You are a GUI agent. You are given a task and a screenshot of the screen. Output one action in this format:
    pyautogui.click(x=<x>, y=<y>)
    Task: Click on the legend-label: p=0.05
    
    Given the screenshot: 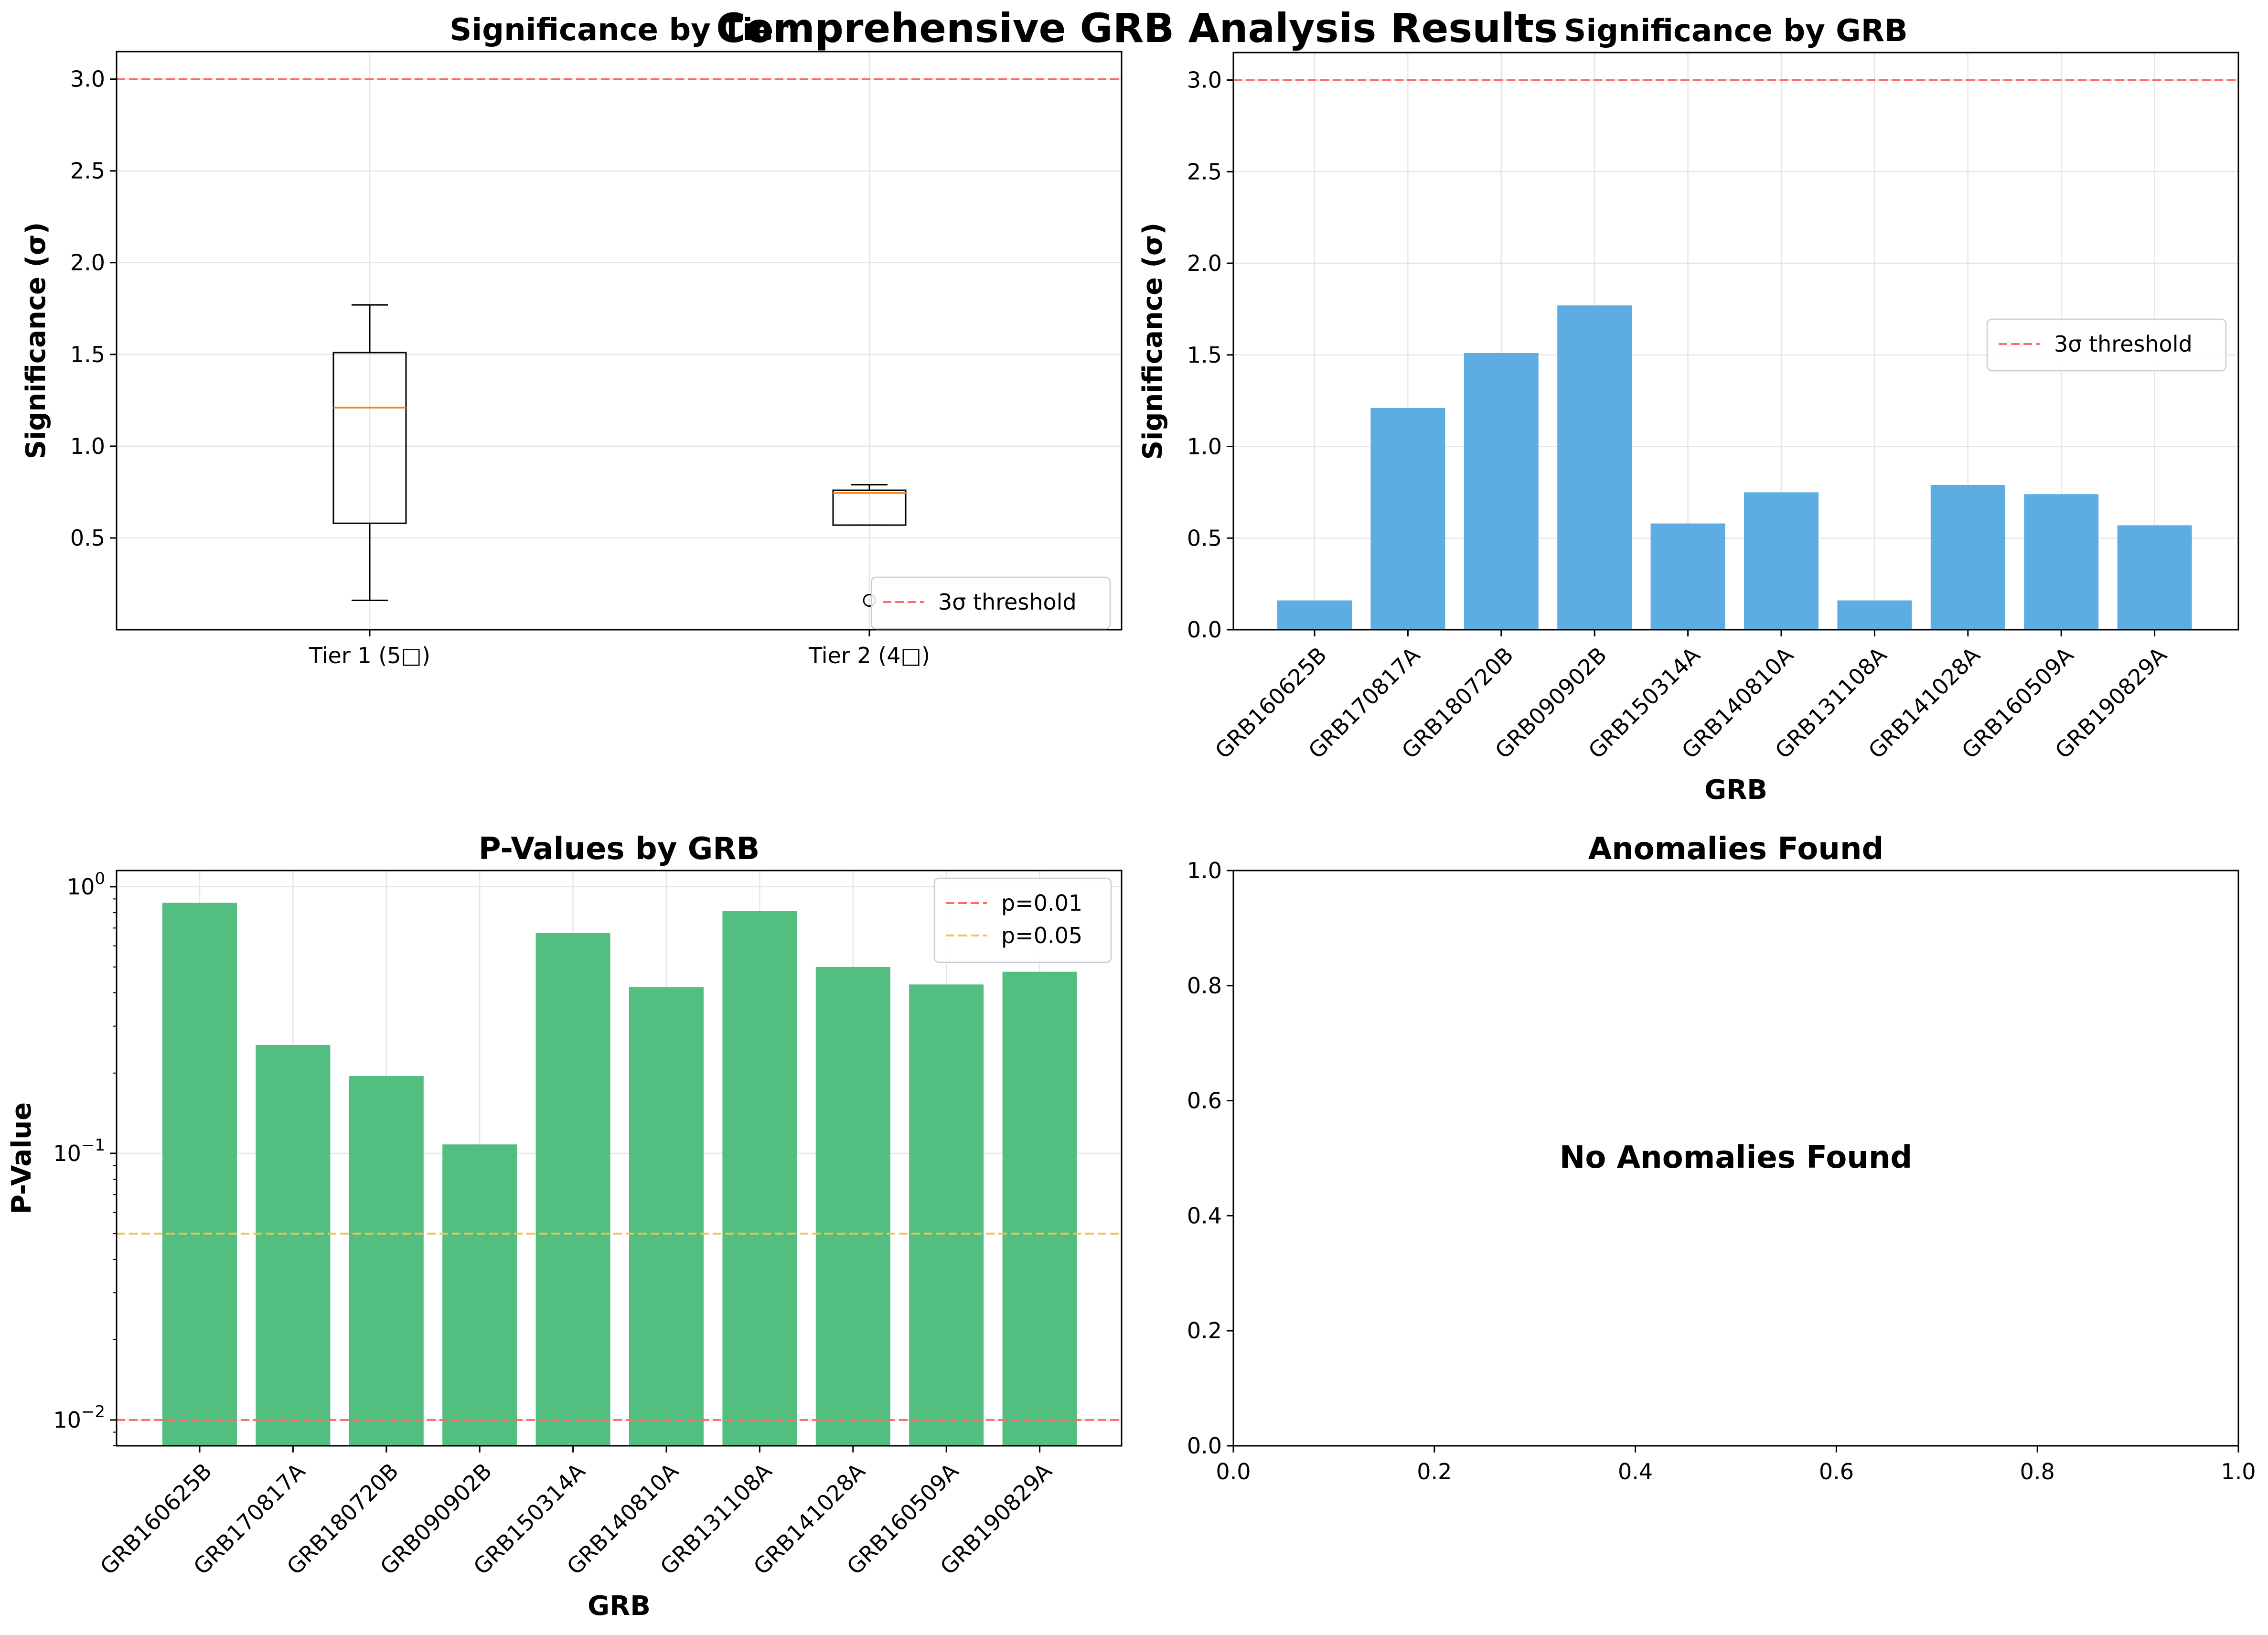 What is the action you would take?
    pyautogui.click(x=1041, y=935)
    